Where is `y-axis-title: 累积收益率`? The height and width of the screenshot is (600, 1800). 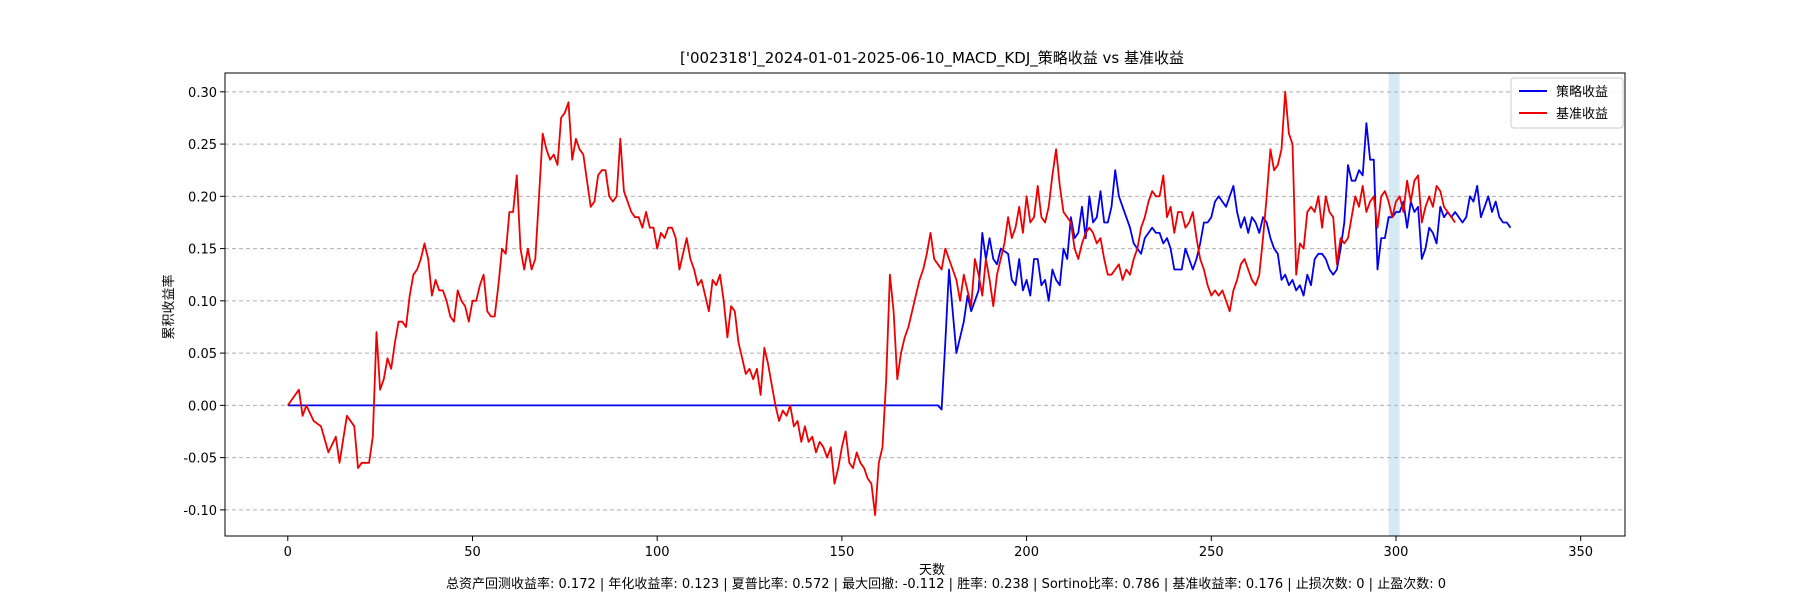
y-axis-title: 累积收益率 is located at coordinates (169, 306).